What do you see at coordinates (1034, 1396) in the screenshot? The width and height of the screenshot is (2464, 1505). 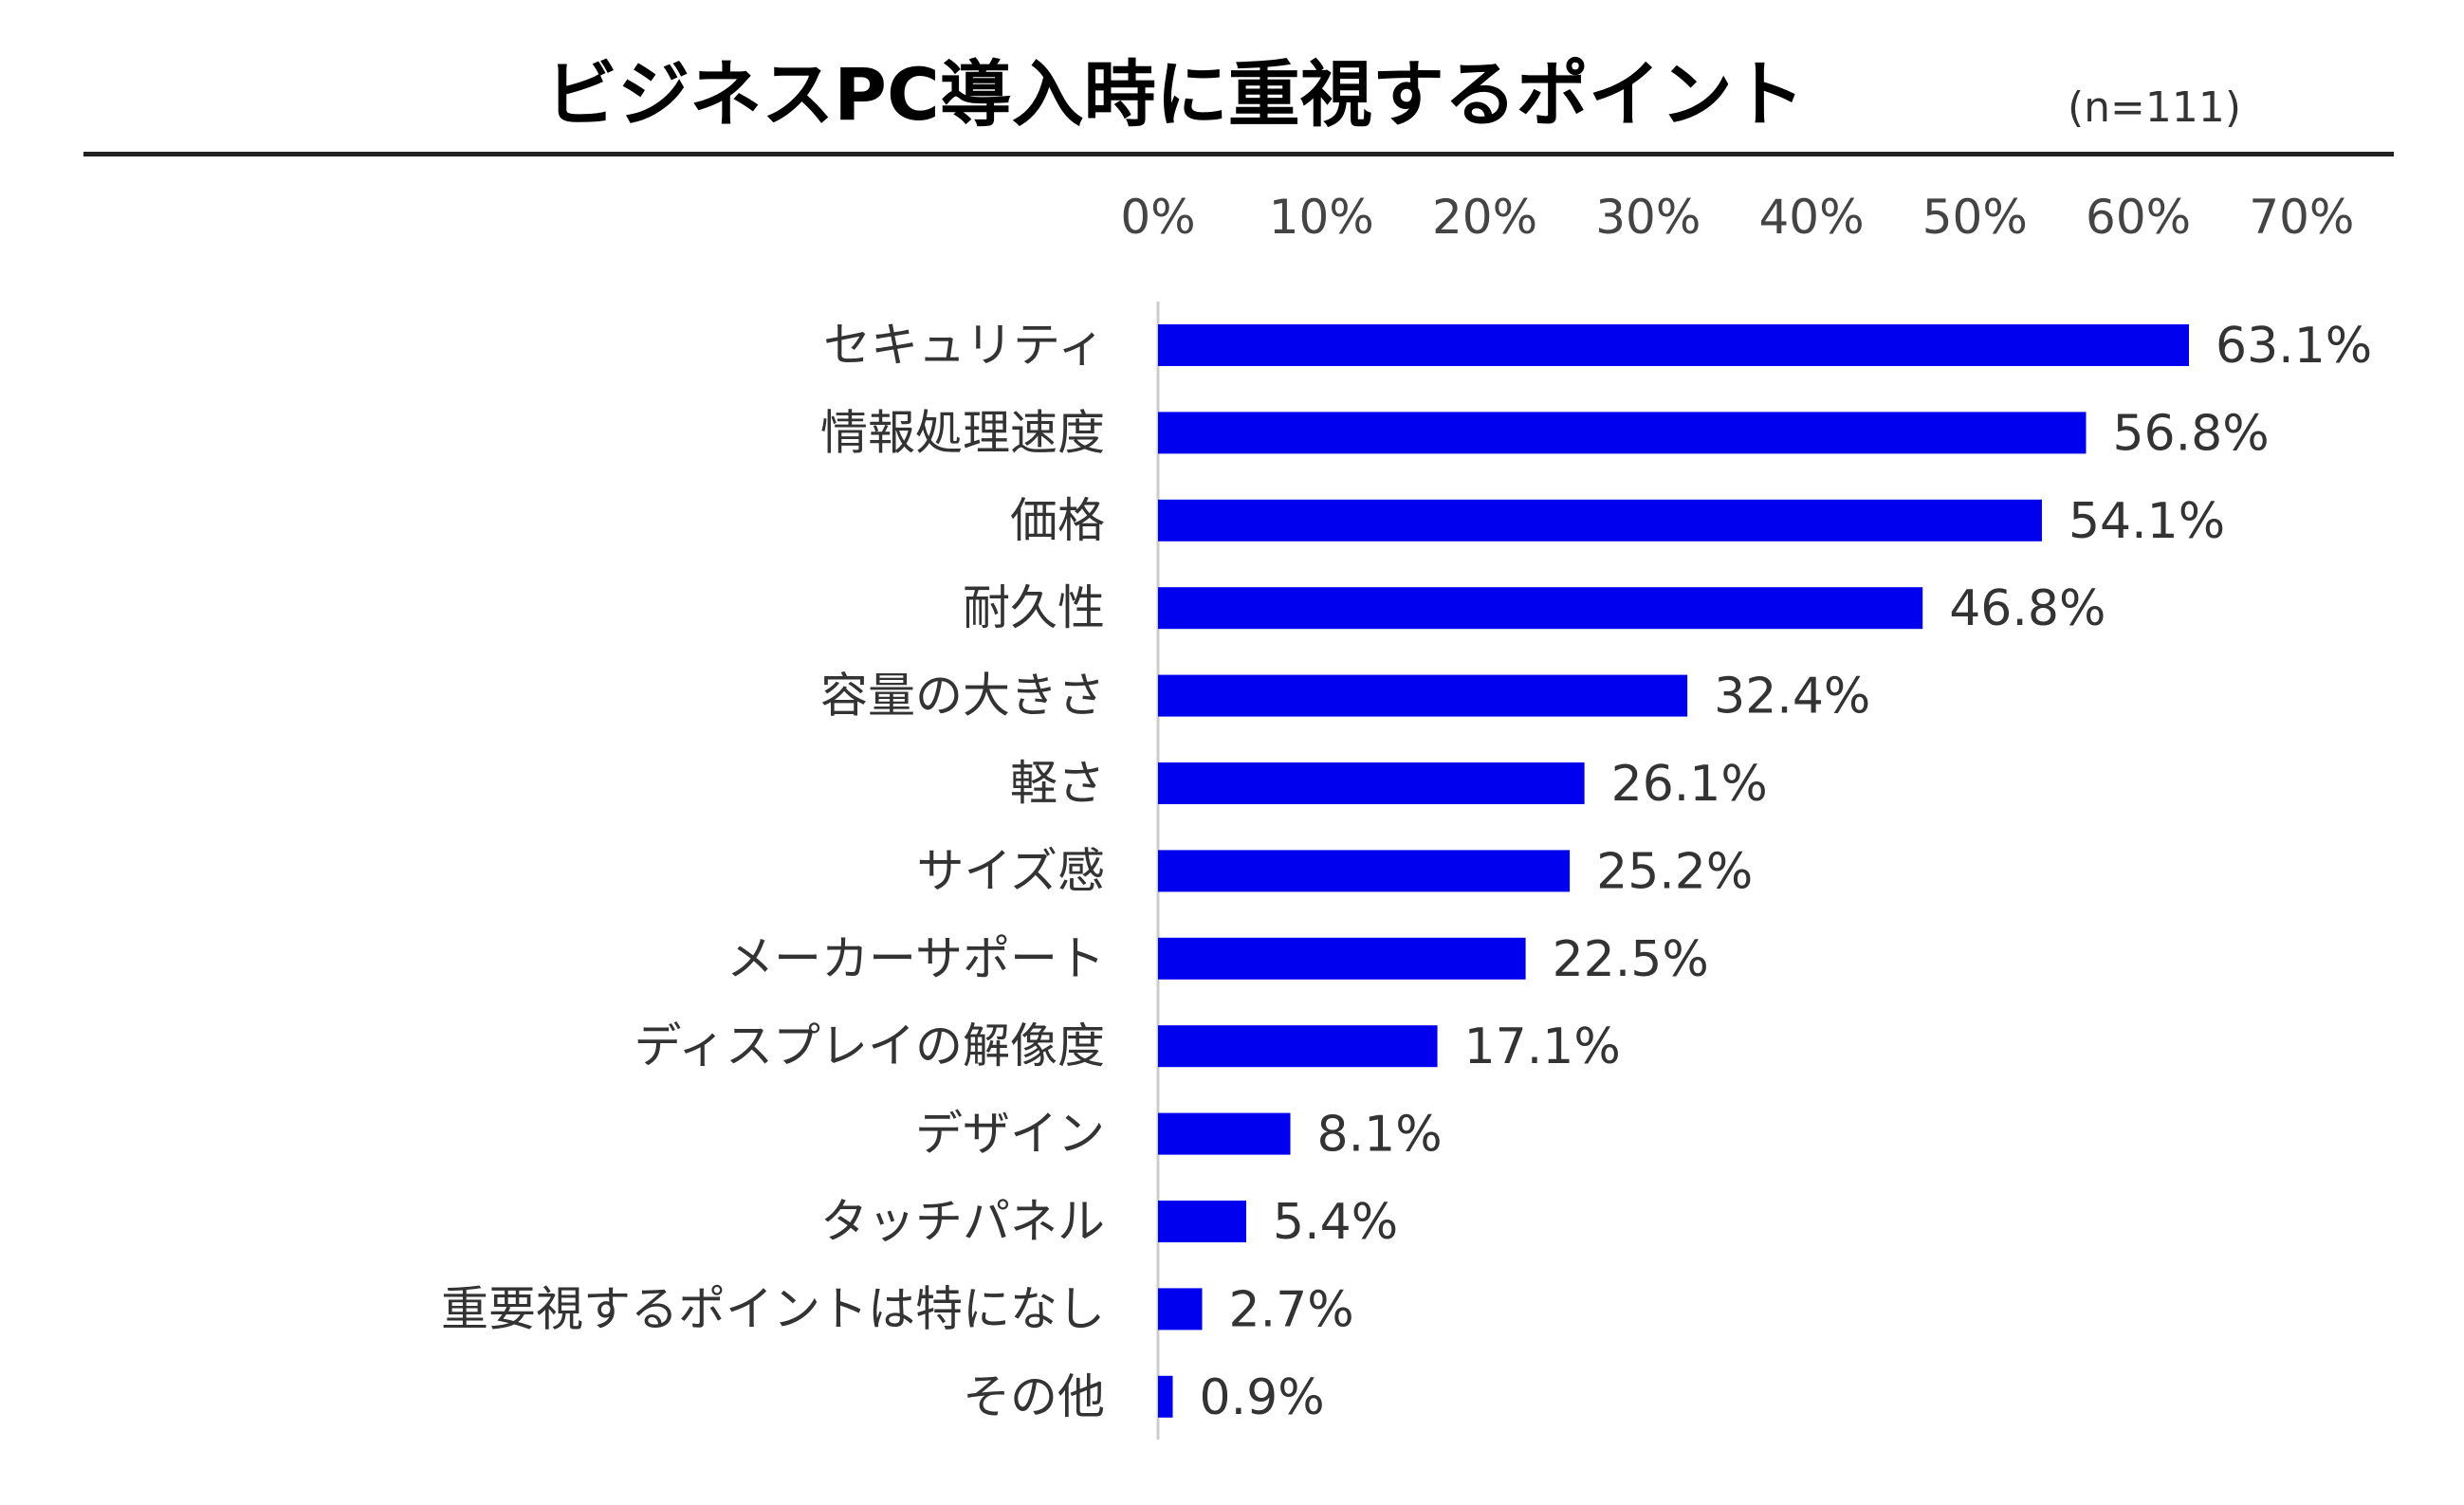 I see `category-label: その他` at bounding box center [1034, 1396].